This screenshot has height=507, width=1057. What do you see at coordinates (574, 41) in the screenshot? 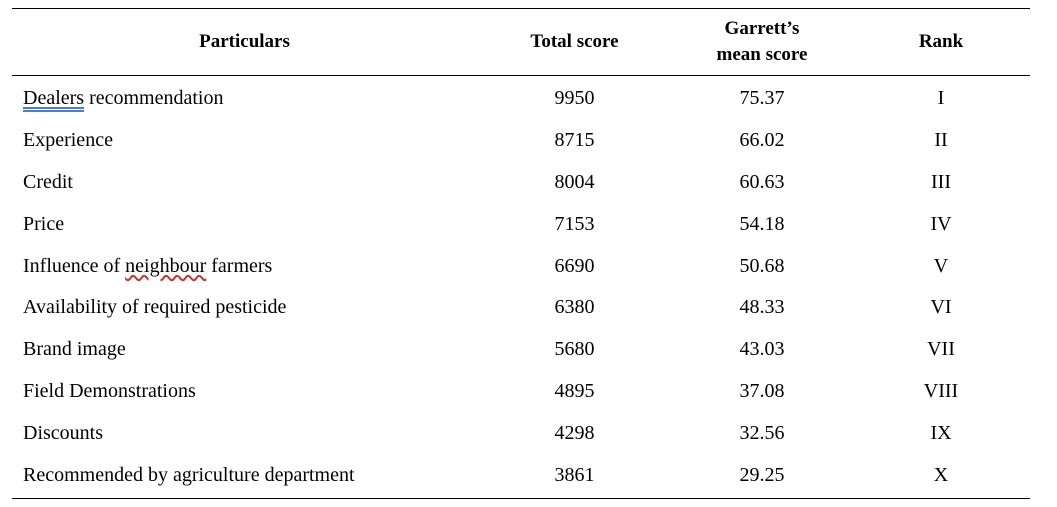
I see `header-total-score: Total score` at bounding box center [574, 41].